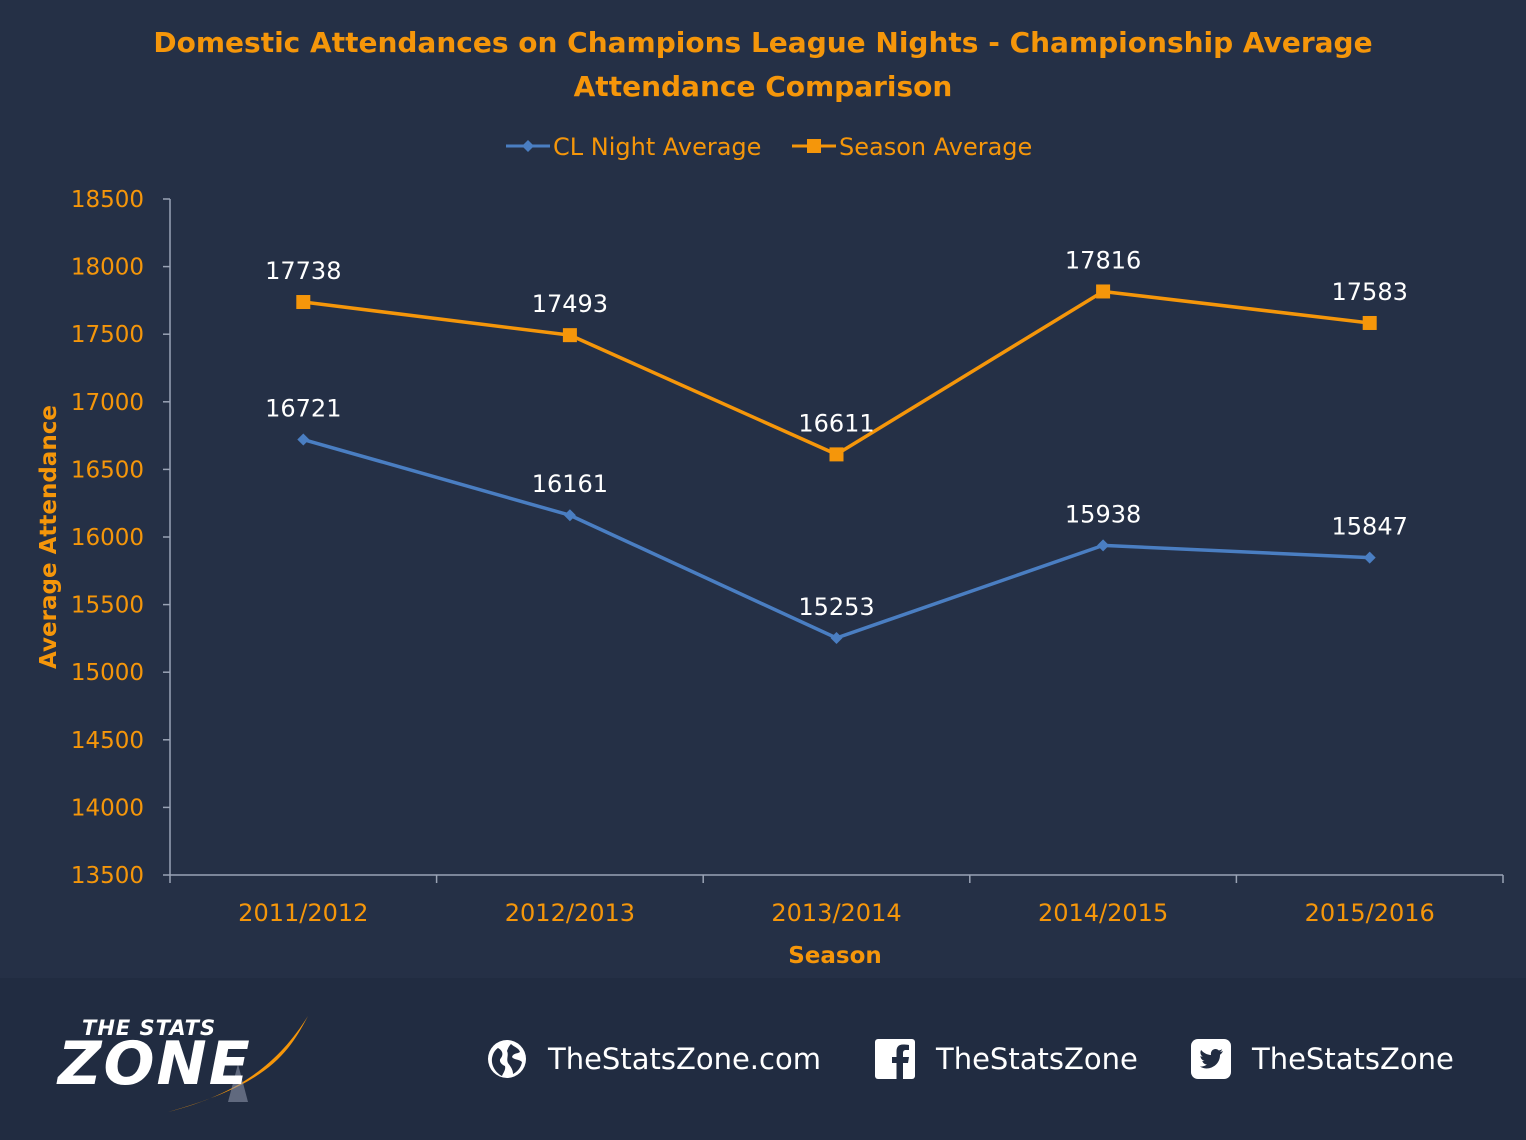 This screenshot has width=1526, height=1140. I want to click on data-label-cl-night: 15847, so click(1370, 527).